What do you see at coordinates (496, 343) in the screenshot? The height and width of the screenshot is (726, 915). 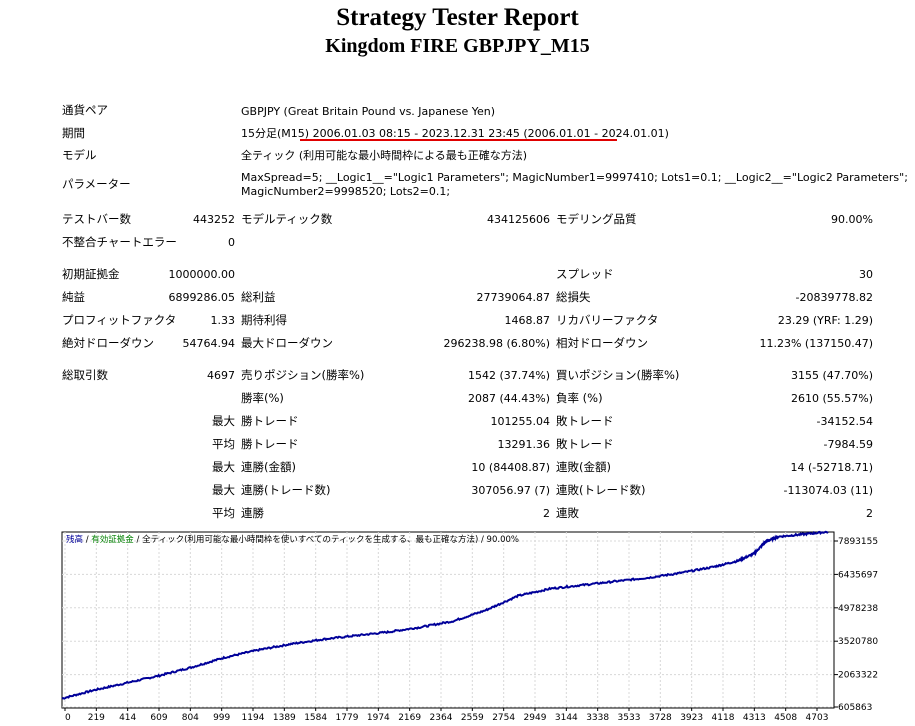 I see `max-dd-value: 296238.98 (6.80%)` at bounding box center [496, 343].